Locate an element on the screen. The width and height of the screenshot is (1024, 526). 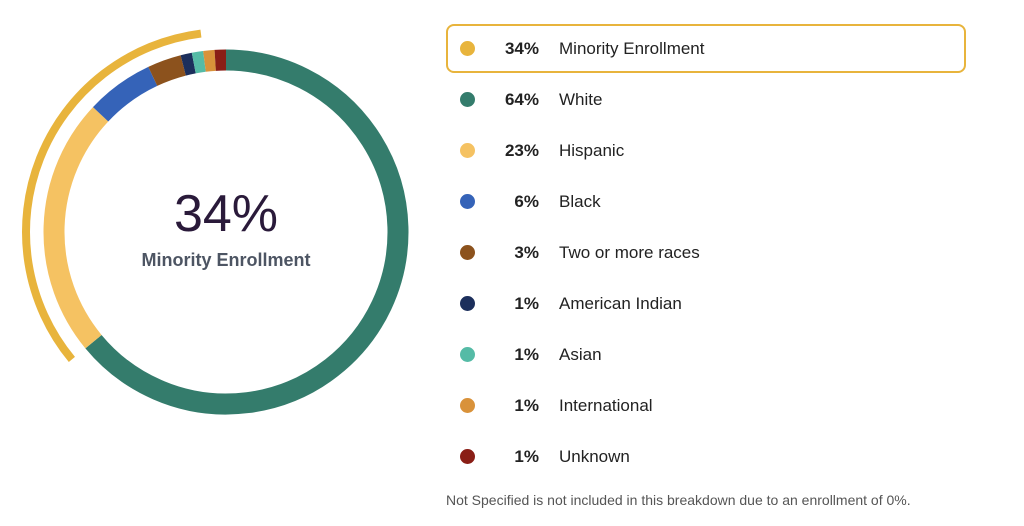
legend-value: 6% is located at coordinates (526, 201).